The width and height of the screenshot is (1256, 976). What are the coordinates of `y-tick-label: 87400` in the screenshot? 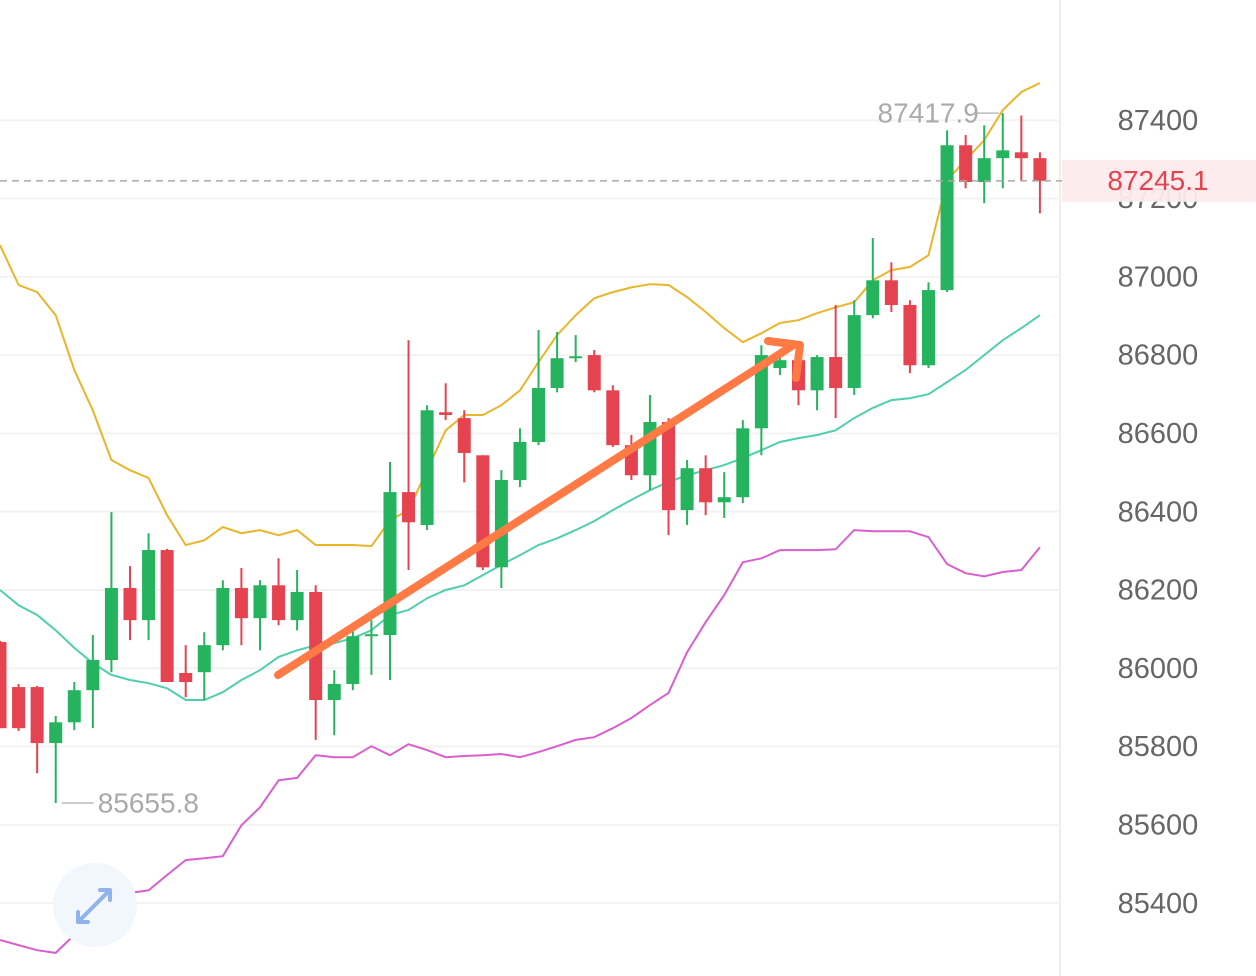 It's located at (1158, 121).